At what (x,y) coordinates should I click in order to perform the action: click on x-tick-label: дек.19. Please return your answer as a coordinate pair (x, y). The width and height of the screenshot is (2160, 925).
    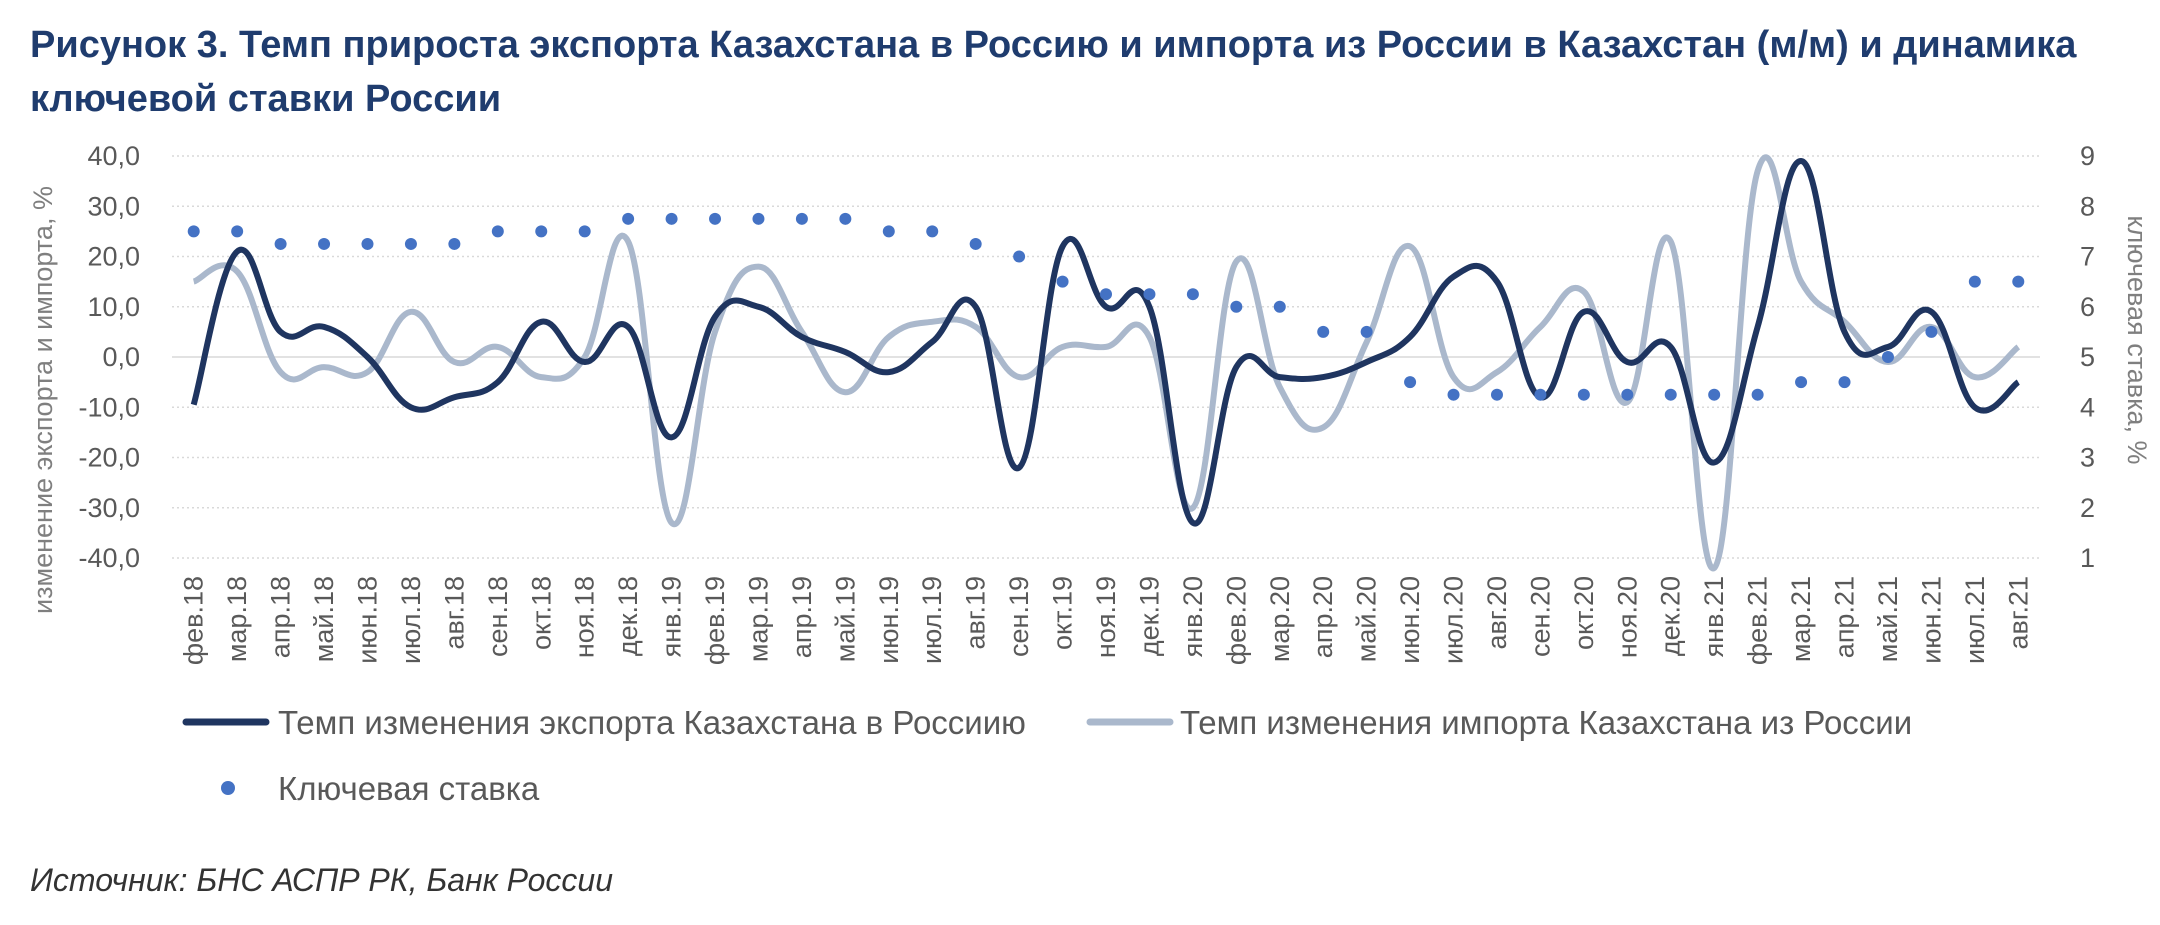
    Looking at the image, I should click on (1149, 616).